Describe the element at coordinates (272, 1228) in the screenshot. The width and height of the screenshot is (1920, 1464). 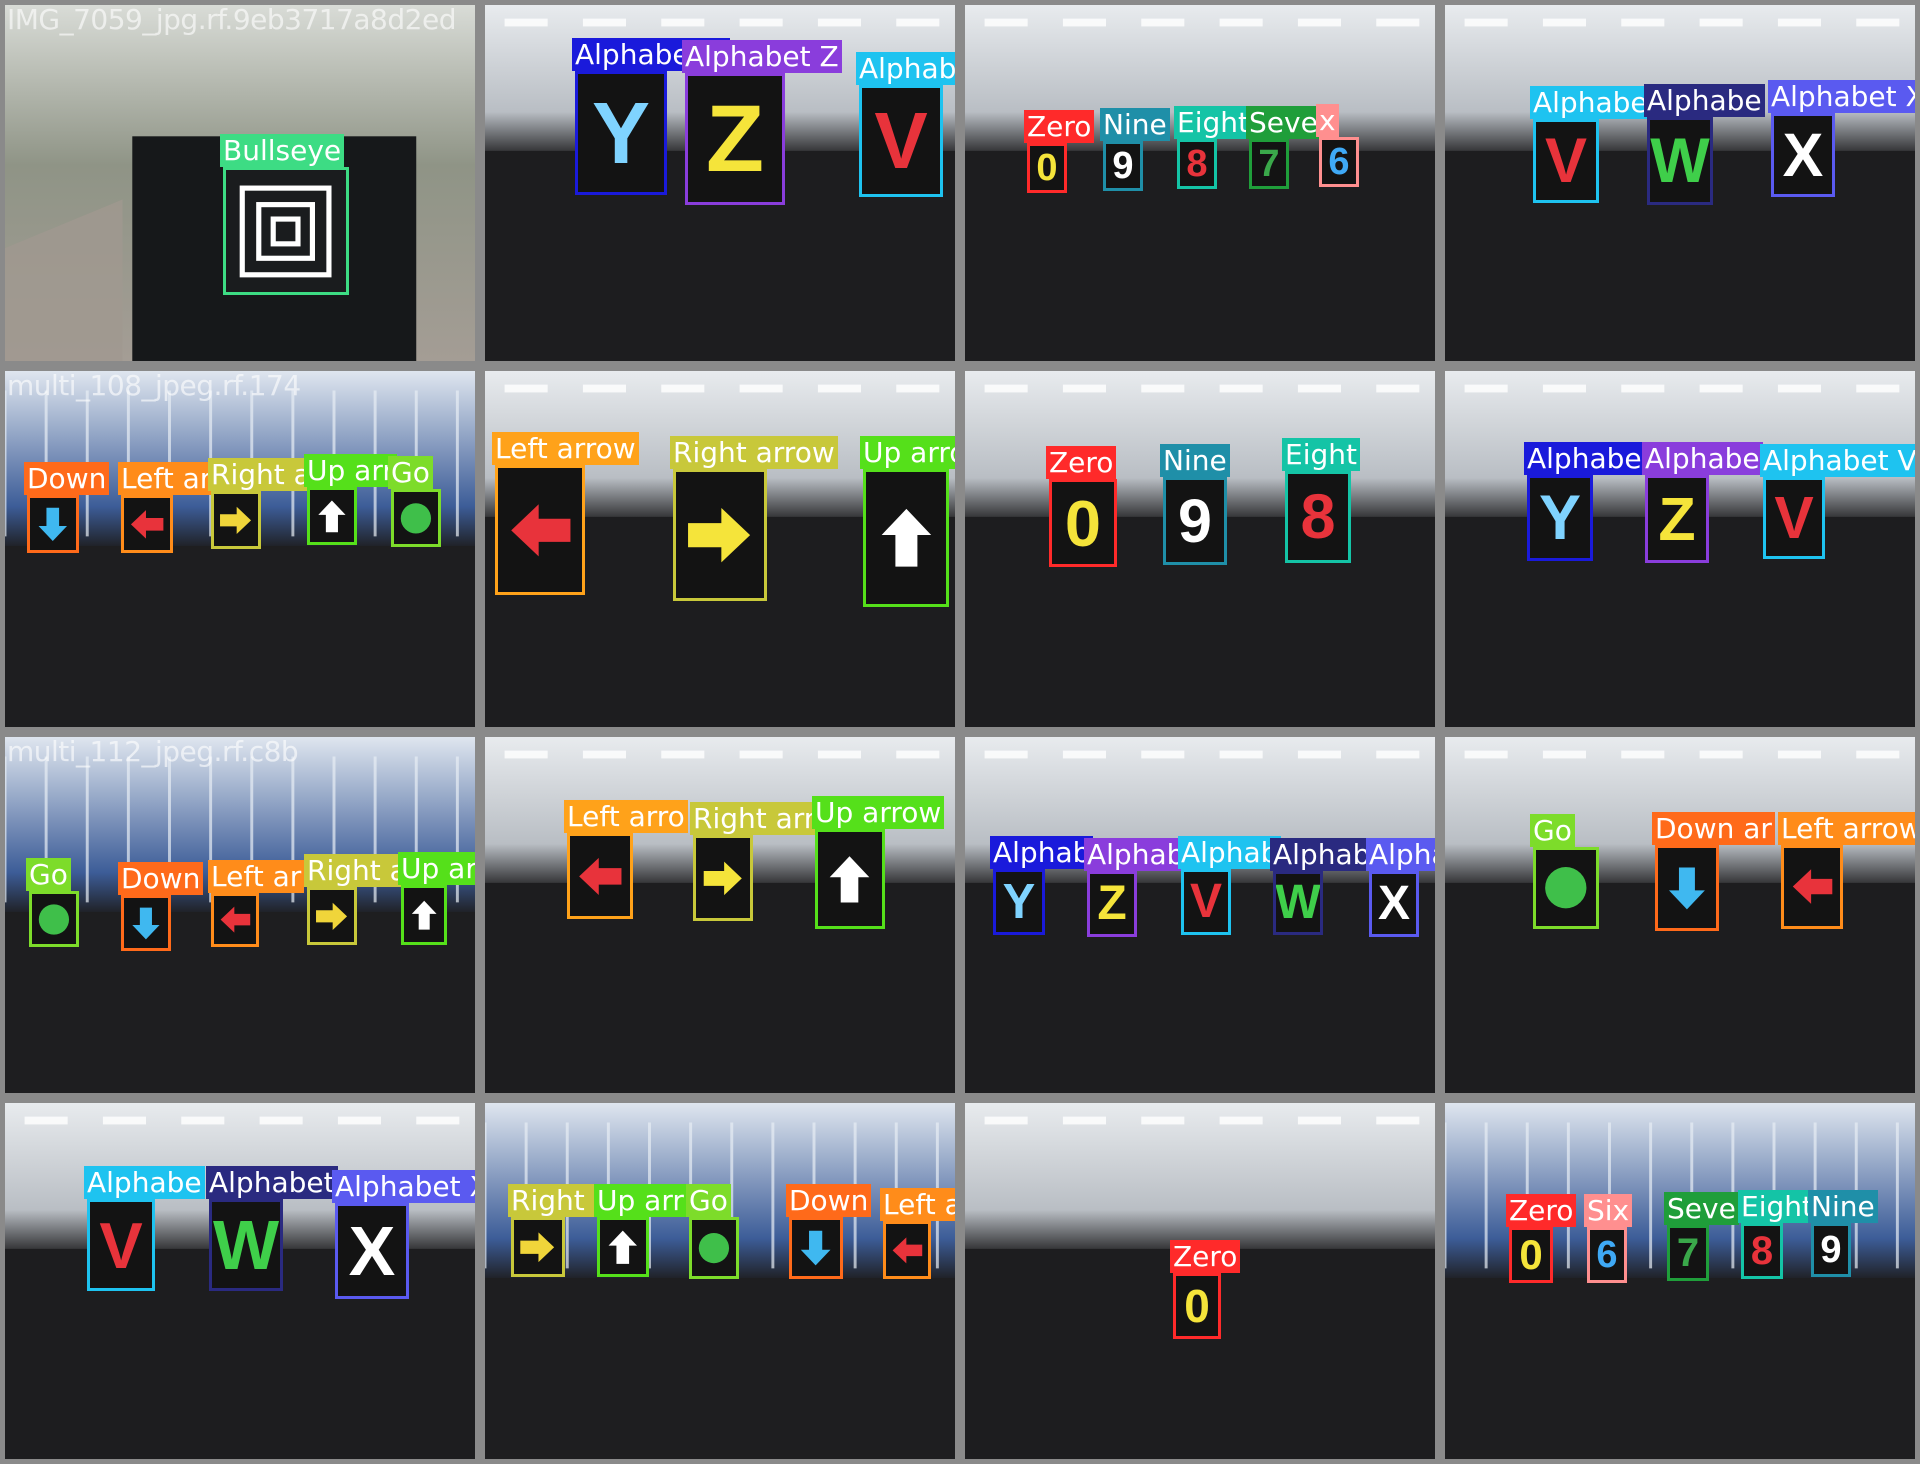
I see `detection: W Alphabet` at that location.